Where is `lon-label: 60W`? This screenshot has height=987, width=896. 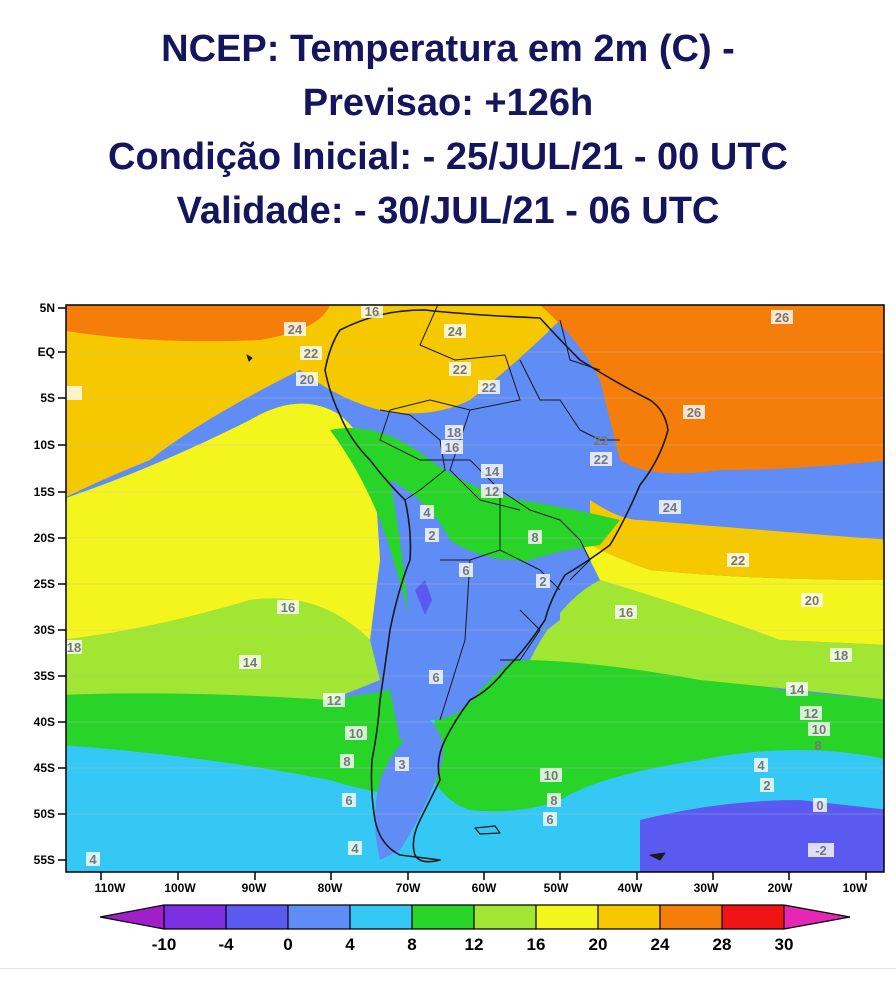
lon-label: 60W is located at coordinates (484, 888).